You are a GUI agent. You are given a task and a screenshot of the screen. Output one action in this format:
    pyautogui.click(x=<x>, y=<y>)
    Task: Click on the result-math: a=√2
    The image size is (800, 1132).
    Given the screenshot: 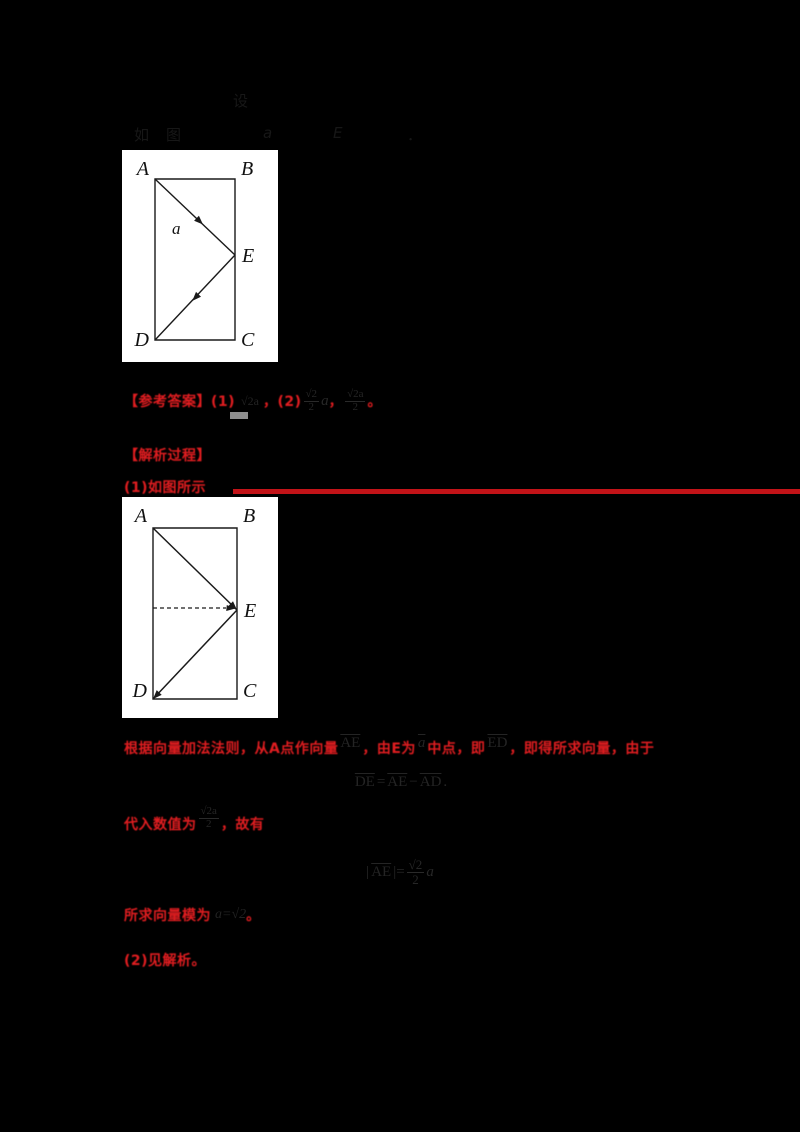 What is the action you would take?
    pyautogui.click(x=231, y=914)
    